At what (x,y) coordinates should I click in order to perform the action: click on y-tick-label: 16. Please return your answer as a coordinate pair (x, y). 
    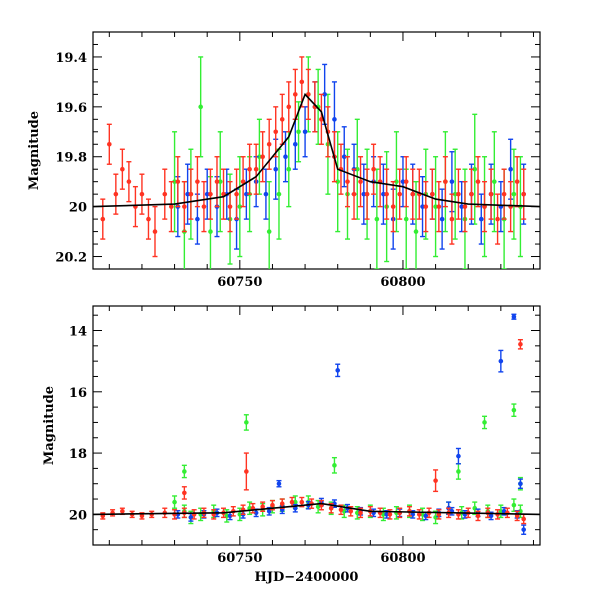
    Looking at the image, I should click on (78, 393).